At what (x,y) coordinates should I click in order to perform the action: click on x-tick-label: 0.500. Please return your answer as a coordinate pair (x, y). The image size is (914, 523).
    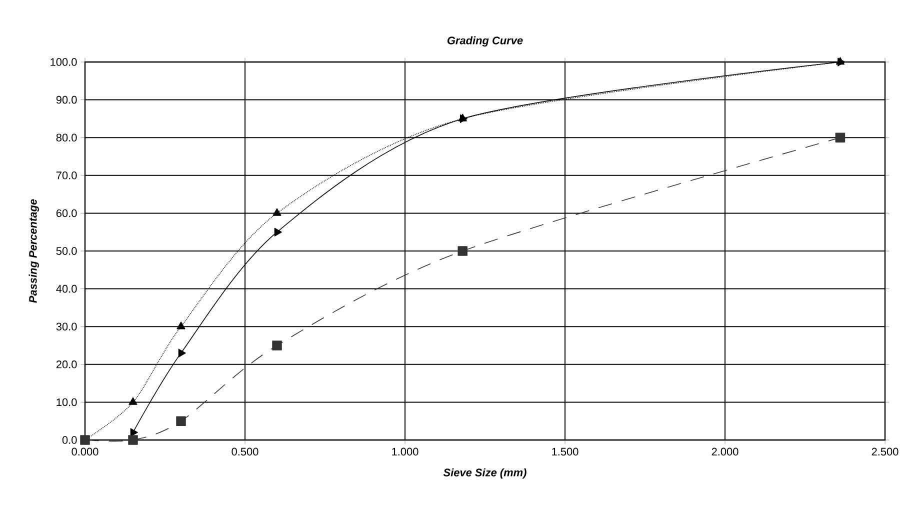
    Looking at the image, I should click on (245, 452).